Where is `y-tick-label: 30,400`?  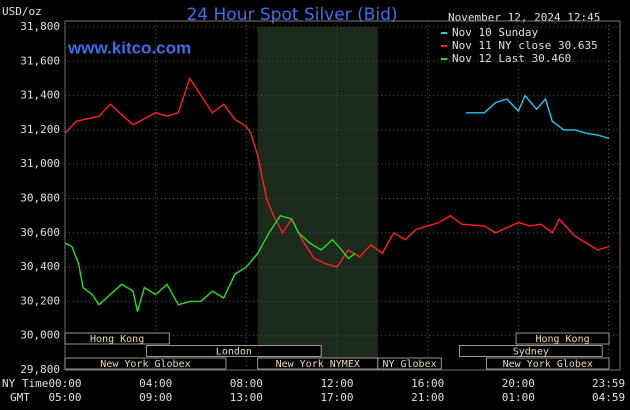
y-tick-label: 30,400 is located at coordinates (40, 266).